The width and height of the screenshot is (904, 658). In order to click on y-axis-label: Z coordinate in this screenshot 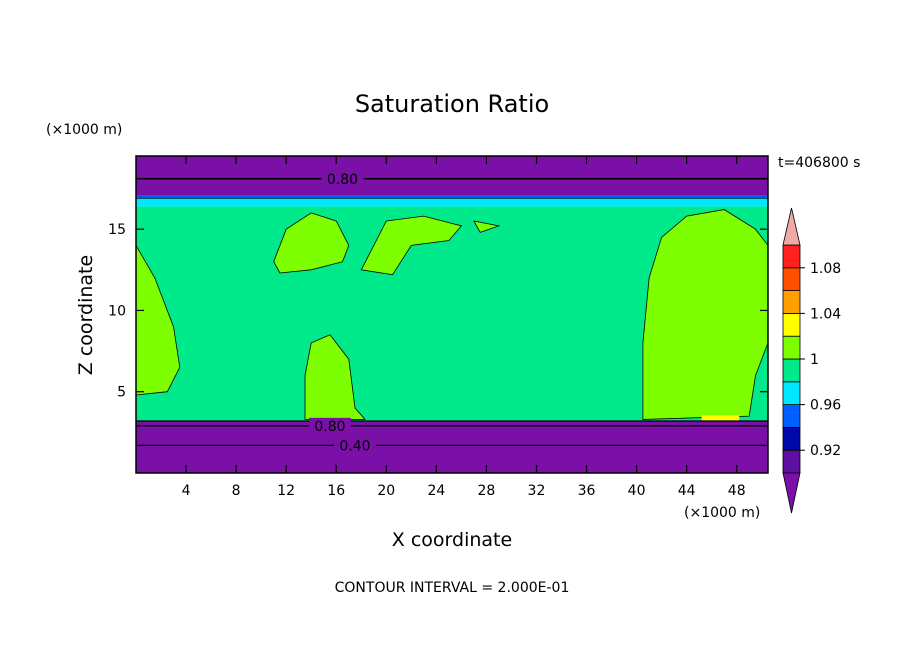, I will do `click(86, 315)`.